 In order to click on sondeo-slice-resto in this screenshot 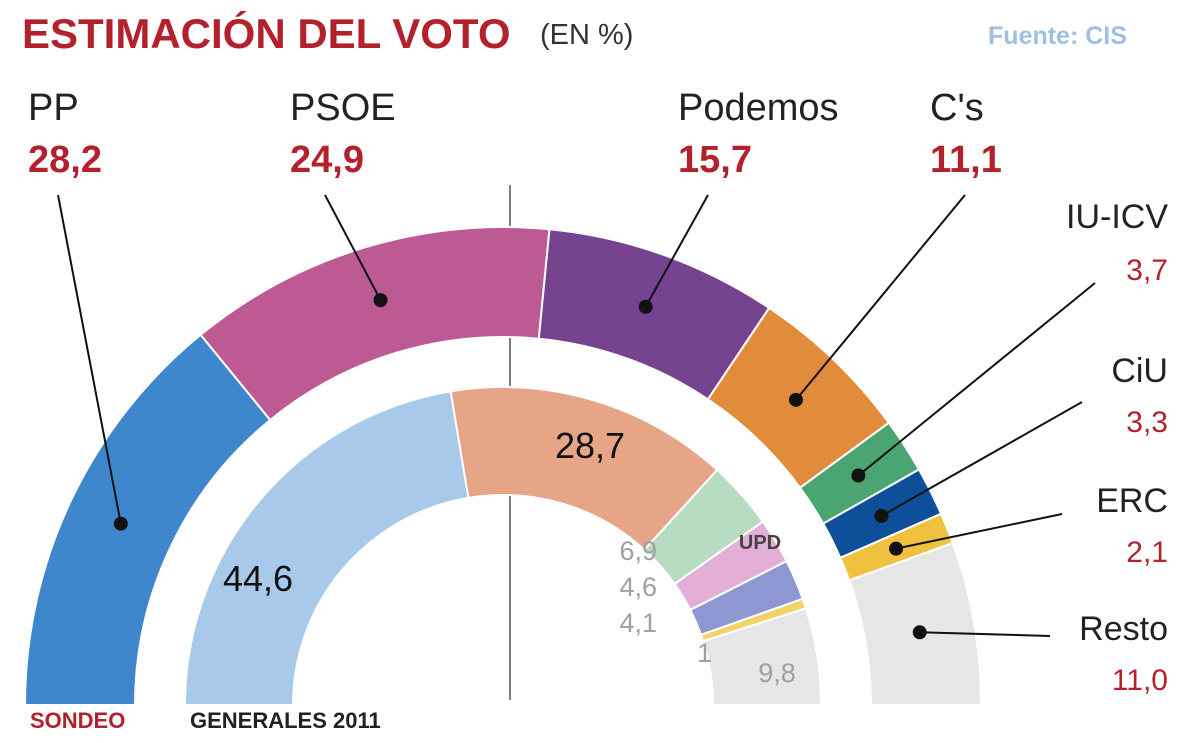, I will do `click(915, 623)`.